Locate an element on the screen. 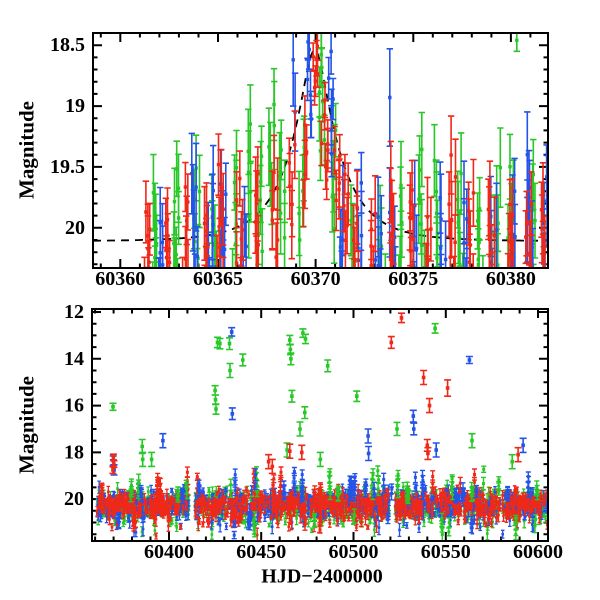 This screenshot has height=600, width=600. x-tick-label: 60365 is located at coordinates (218, 279).